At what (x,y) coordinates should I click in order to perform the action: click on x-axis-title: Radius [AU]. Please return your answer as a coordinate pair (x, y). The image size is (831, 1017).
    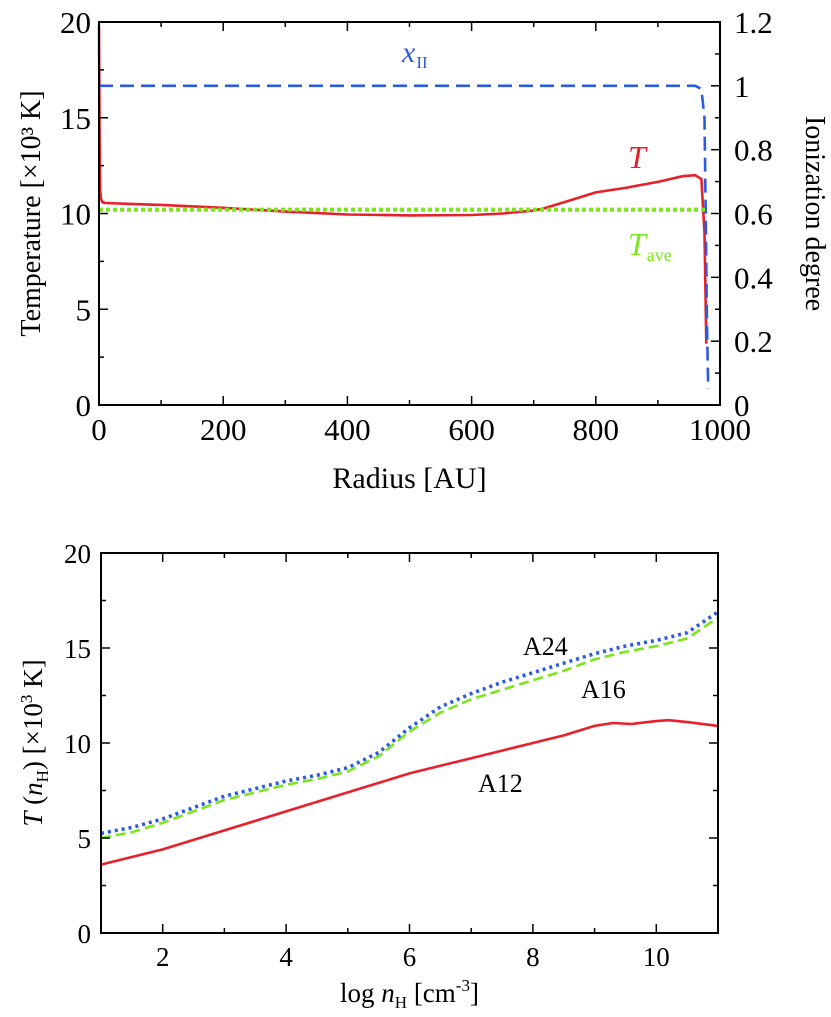
    Looking at the image, I should click on (409, 478).